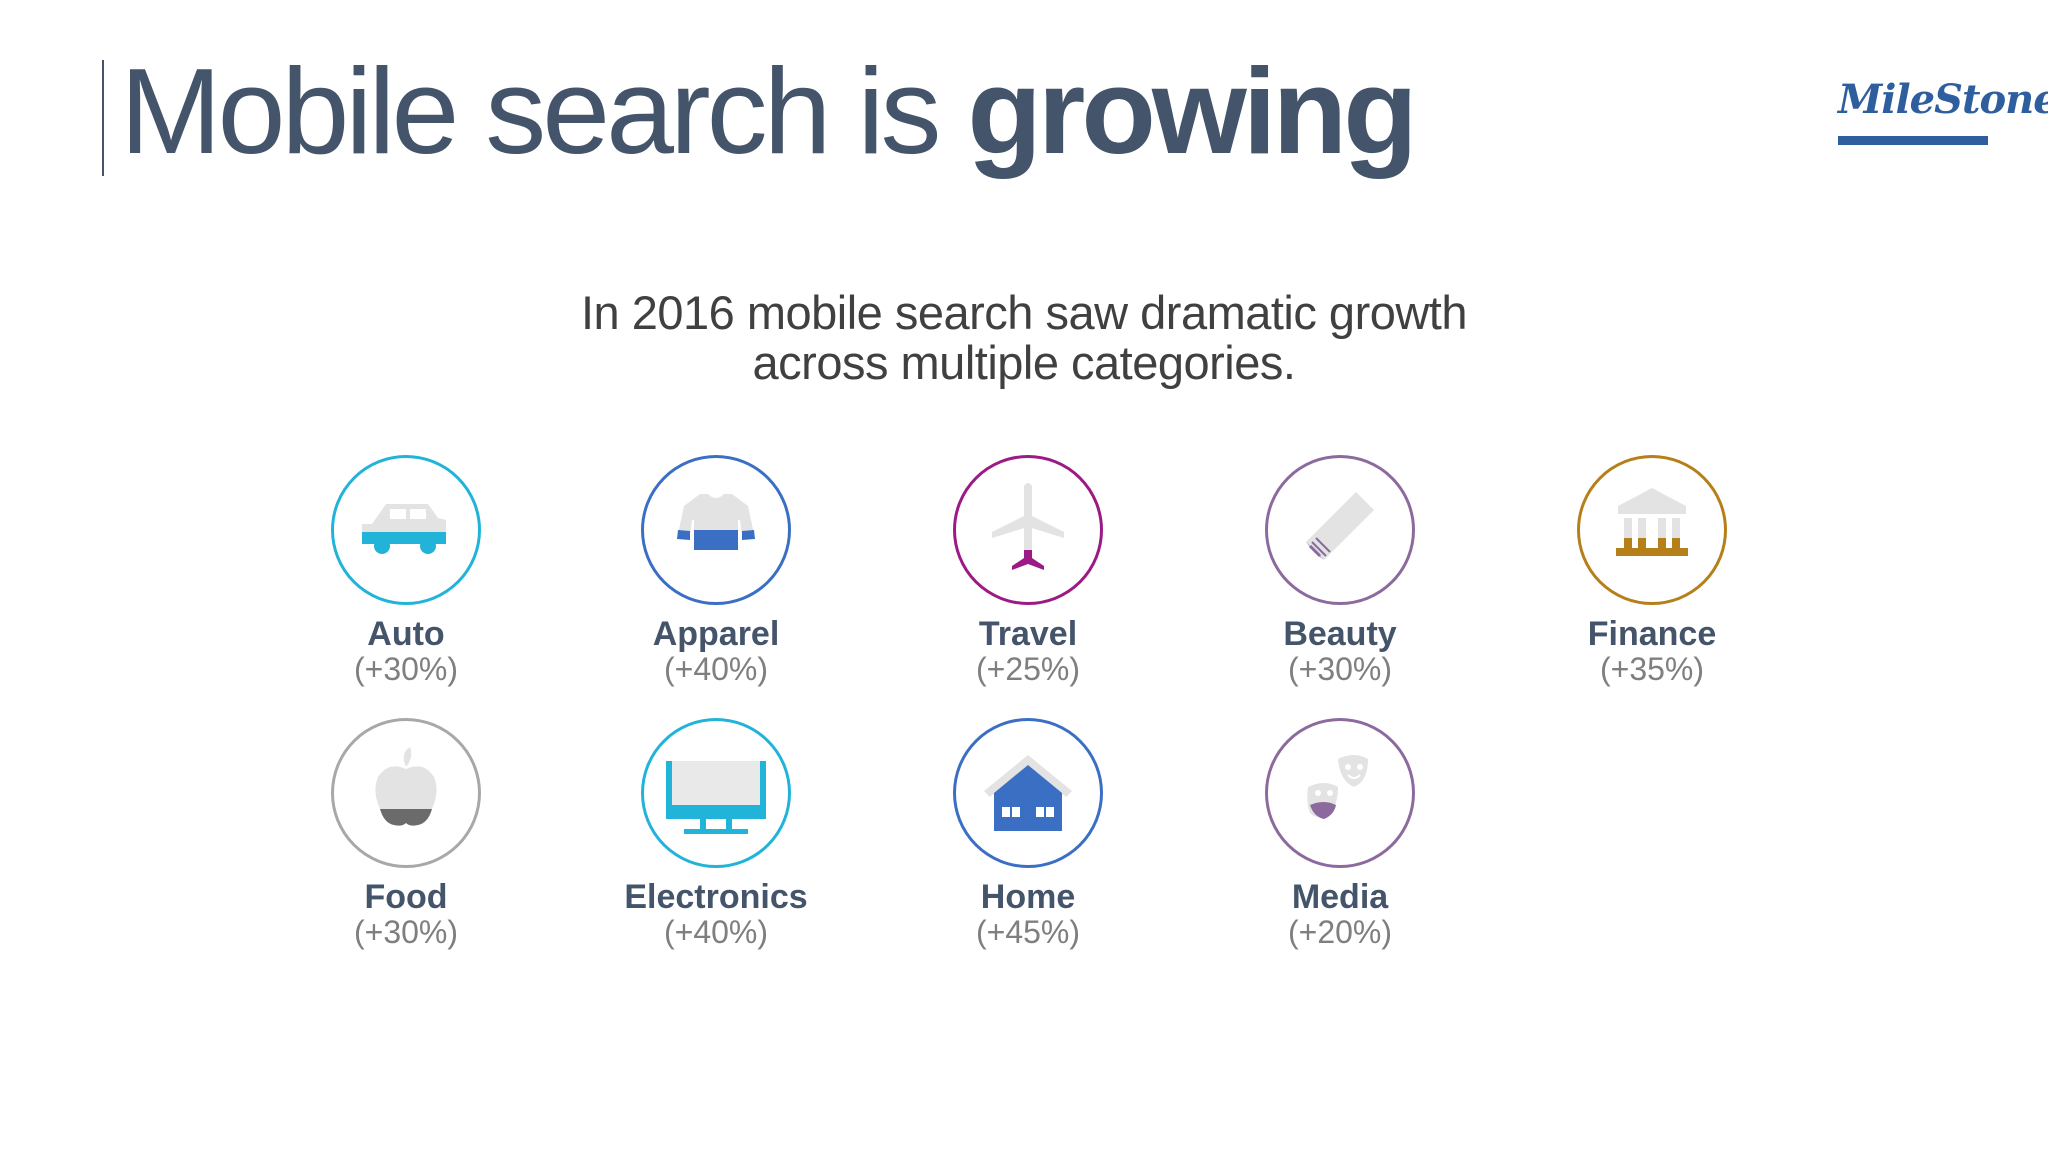 This screenshot has width=2048, height=1152. What do you see at coordinates (1340, 932) in the screenshot?
I see `category-change: (+20%)` at bounding box center [1340, 932].